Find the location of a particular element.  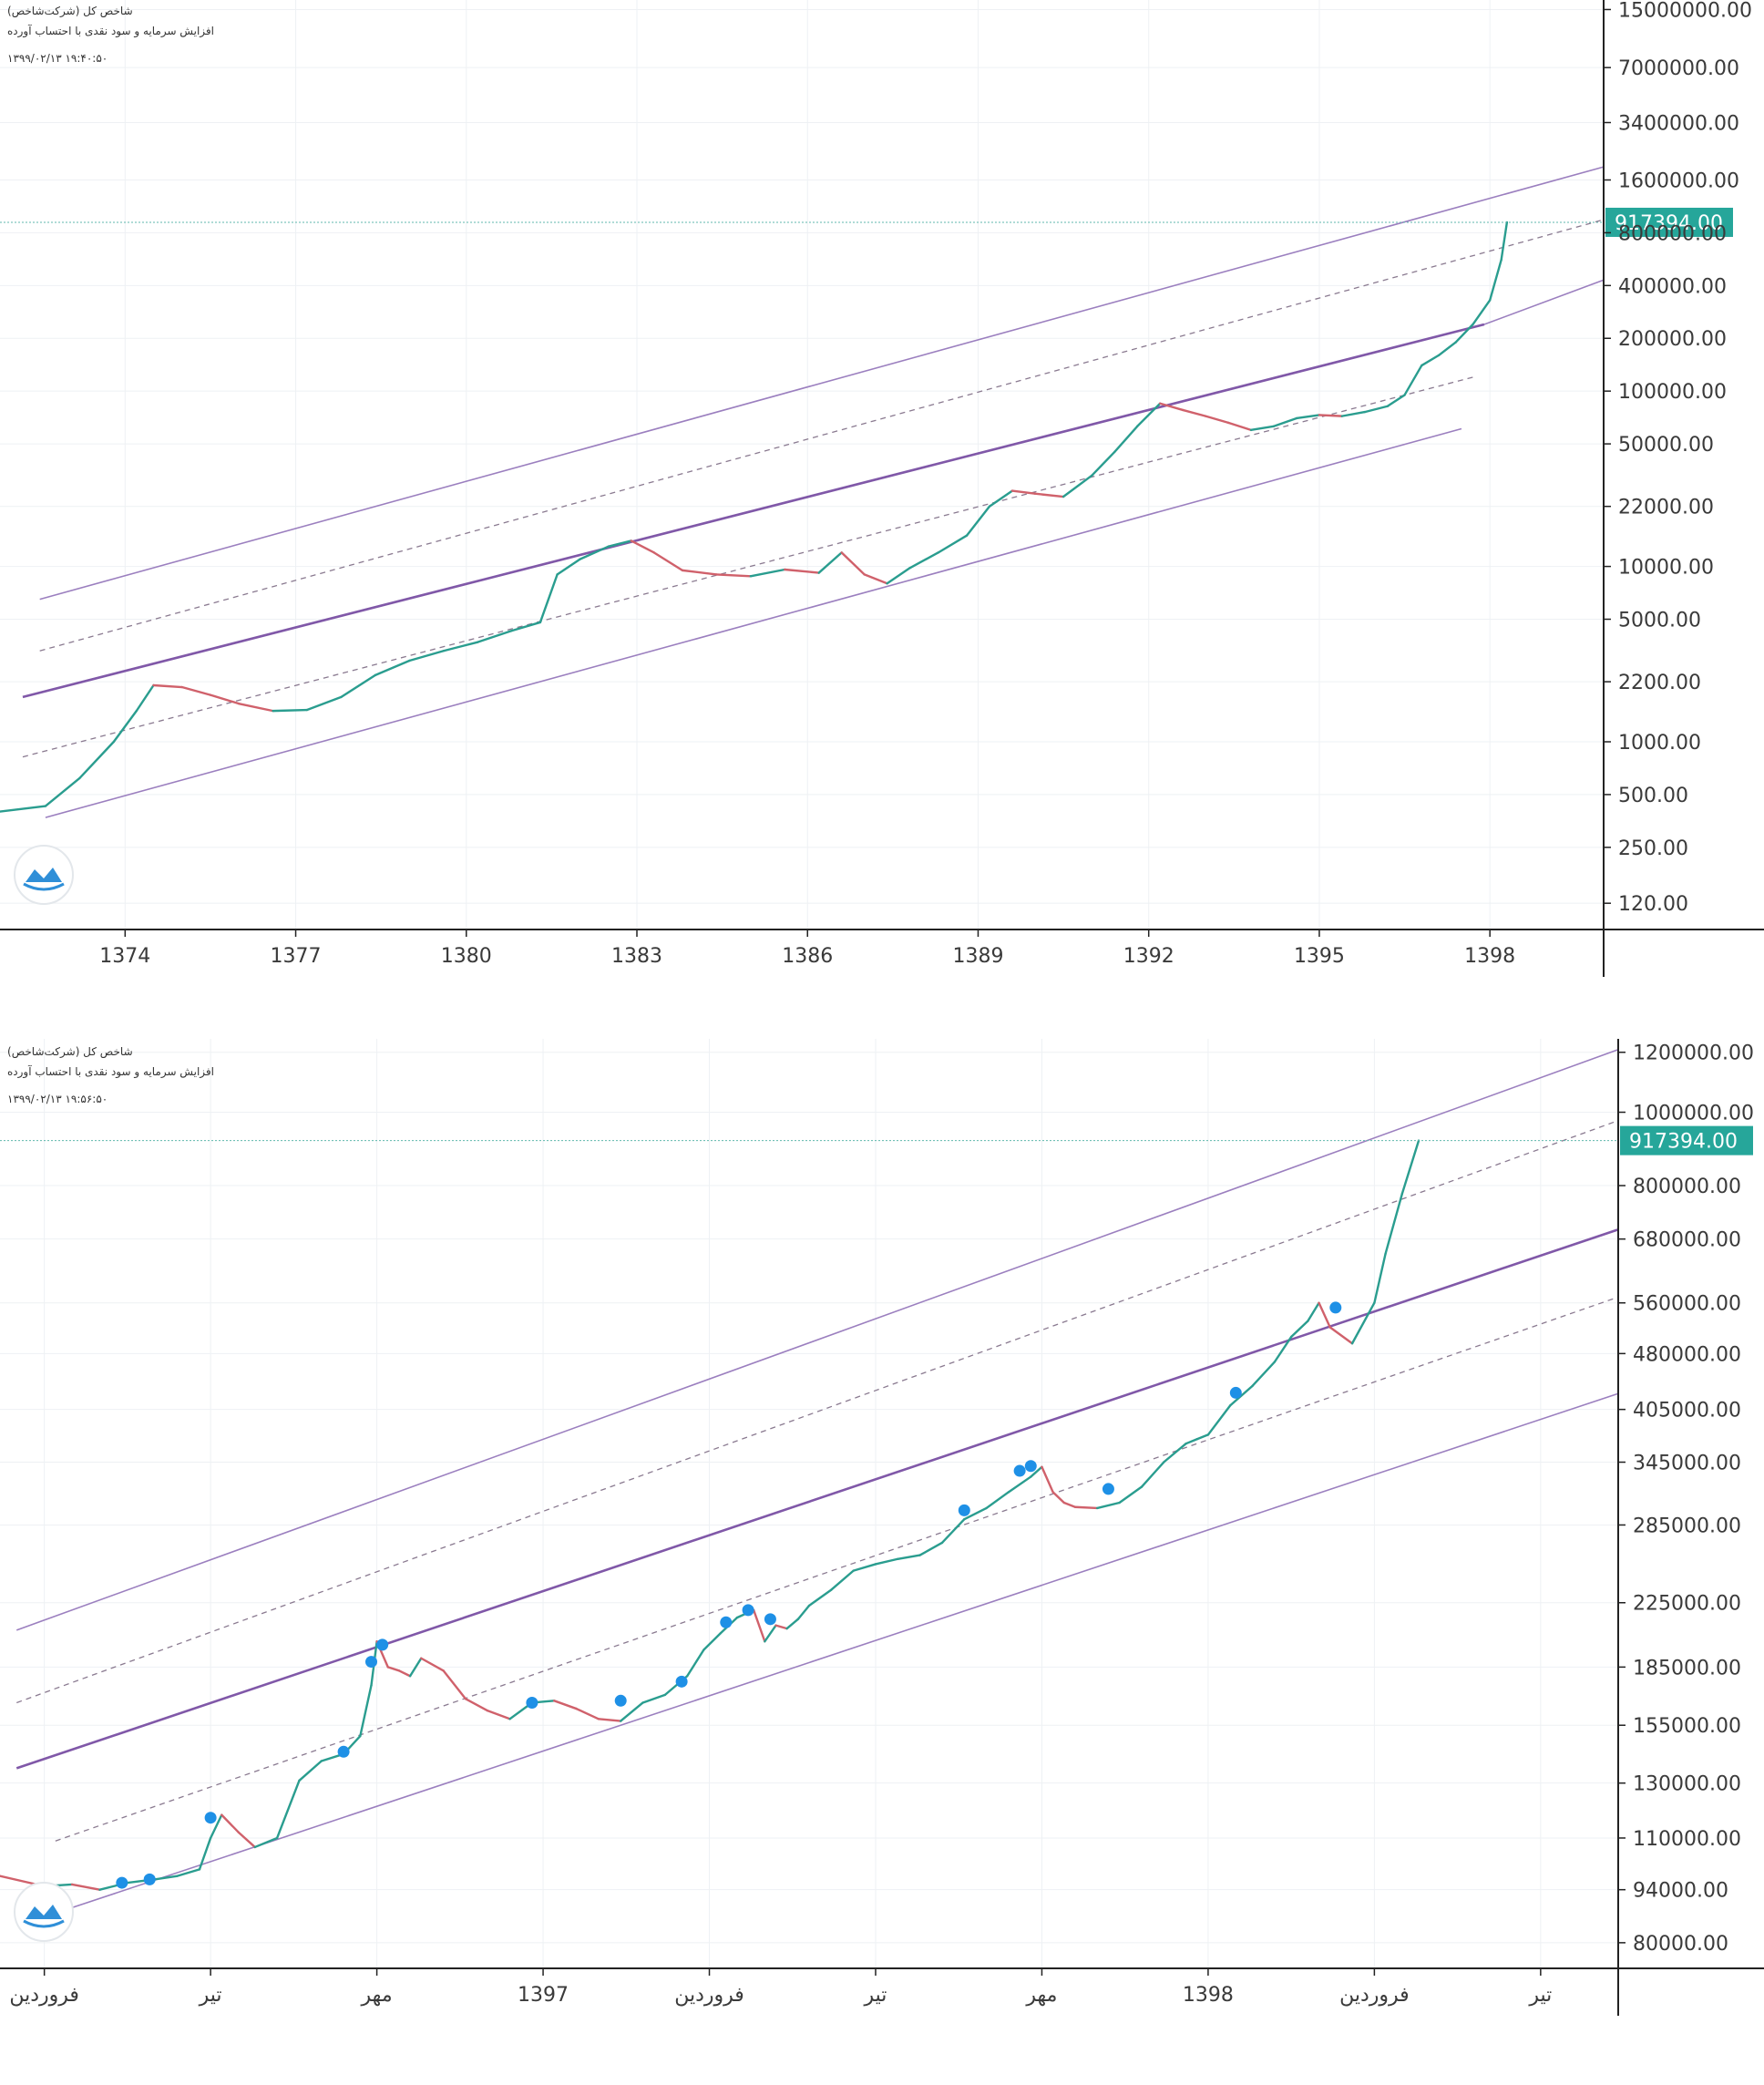

y-tick-label: 1200000.00 is located at coordinates (1693, 1053).